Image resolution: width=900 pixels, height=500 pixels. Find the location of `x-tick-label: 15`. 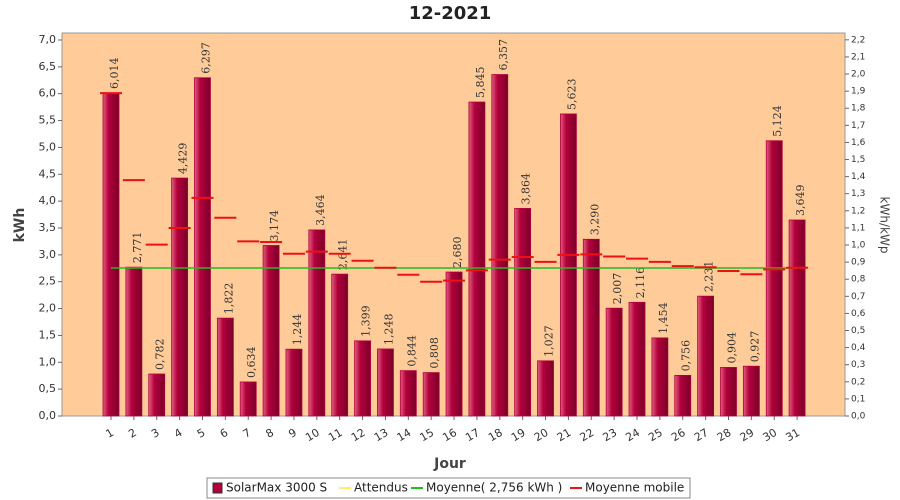

x-tick-label: 15 is located at coordinates (427, 435).